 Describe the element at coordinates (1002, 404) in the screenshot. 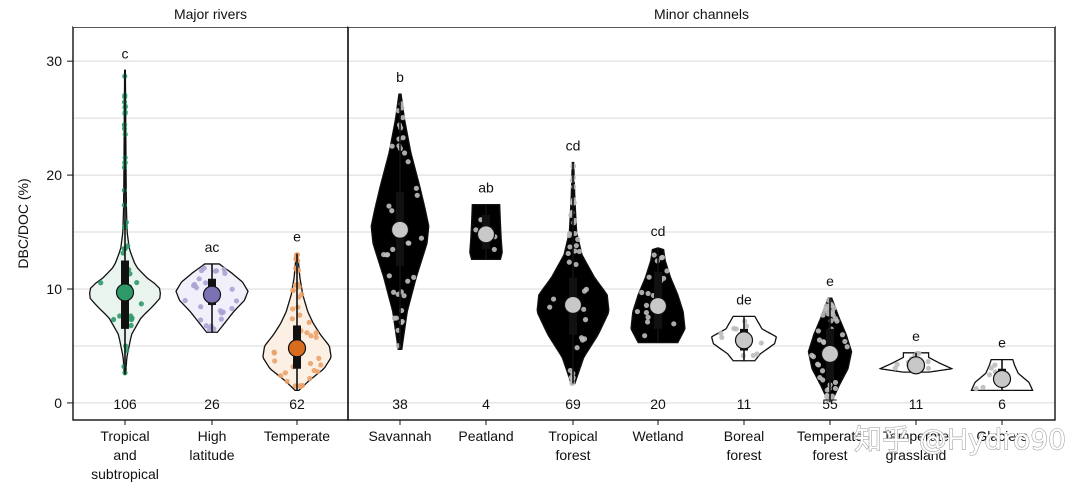

I see `sample-size: 6` at that location.